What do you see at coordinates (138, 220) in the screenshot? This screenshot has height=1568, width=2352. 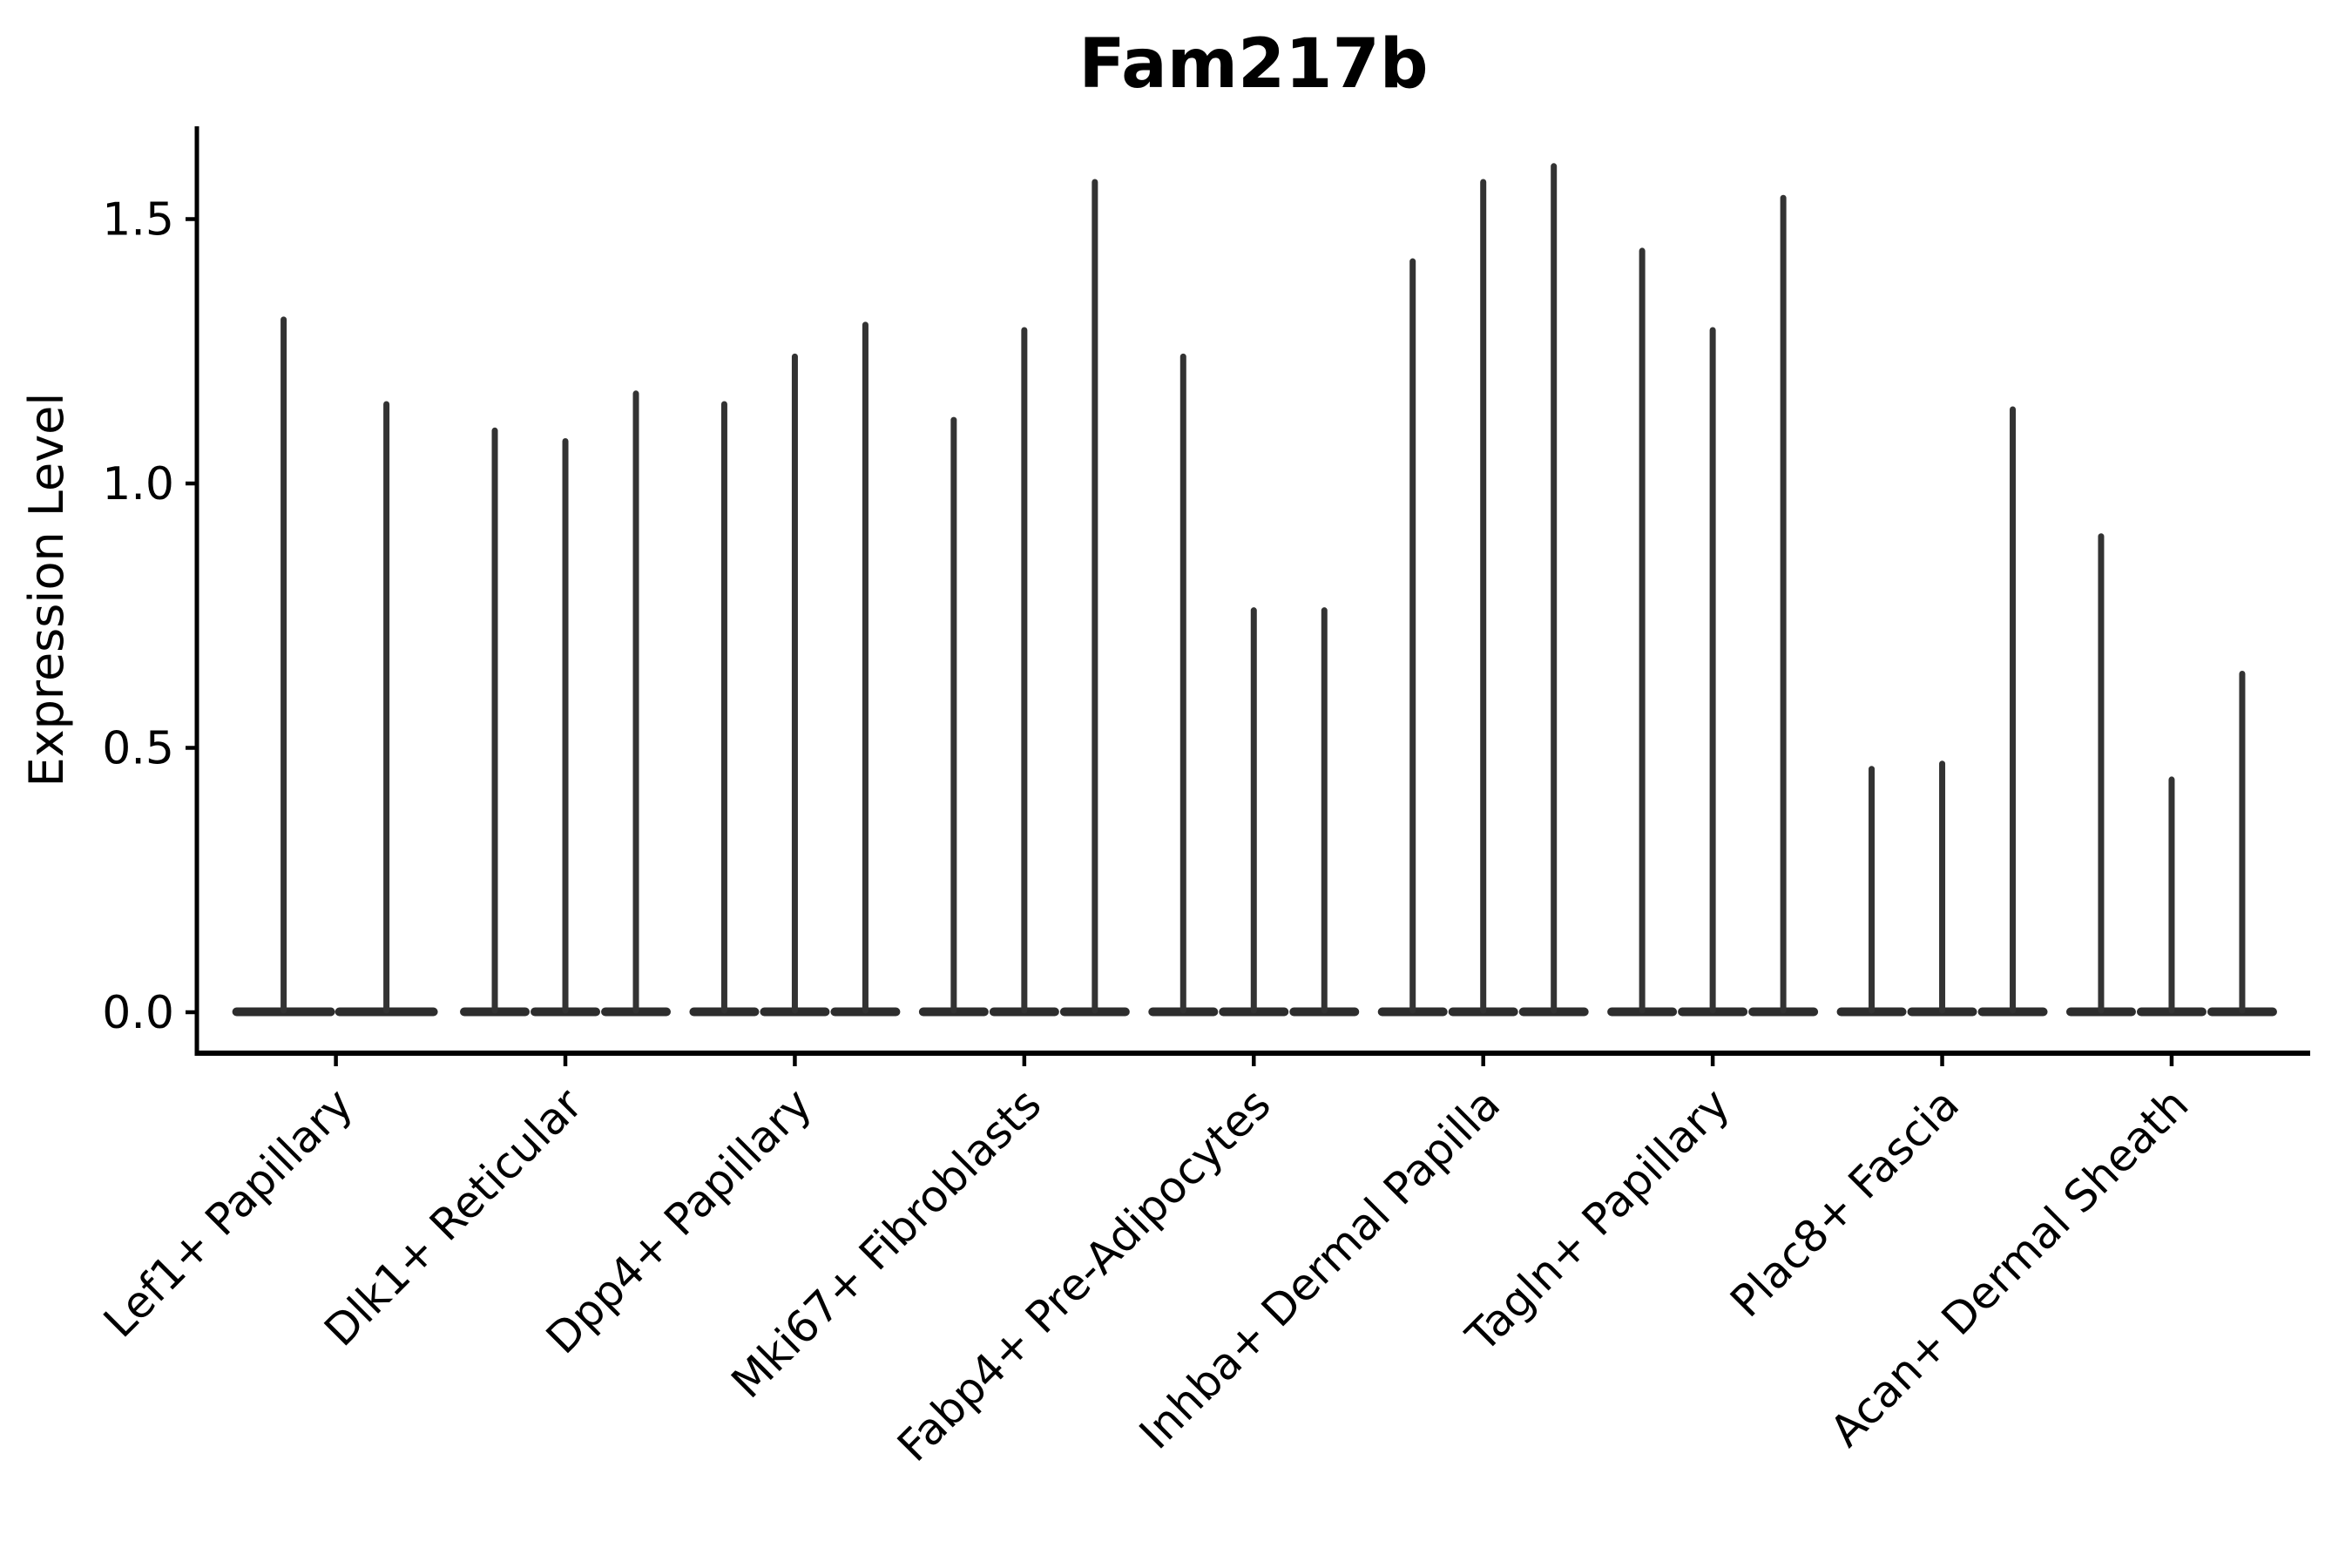 I see `y-tick-label: 1.5` at bounding box center [138, 220].